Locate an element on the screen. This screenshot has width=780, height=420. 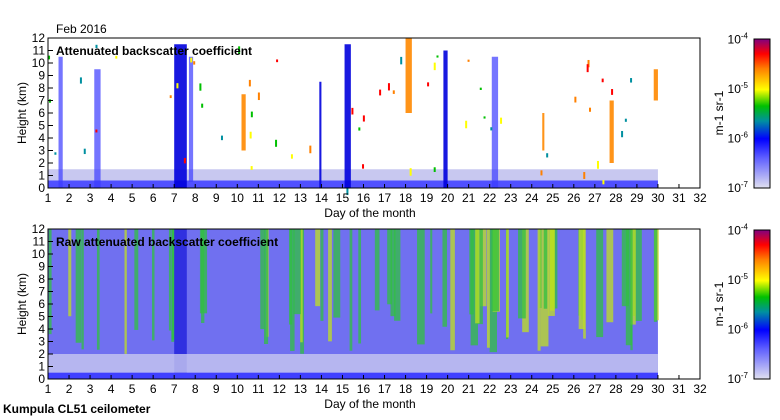
x-tick-label: 23 is located at coordinates (511, 389).